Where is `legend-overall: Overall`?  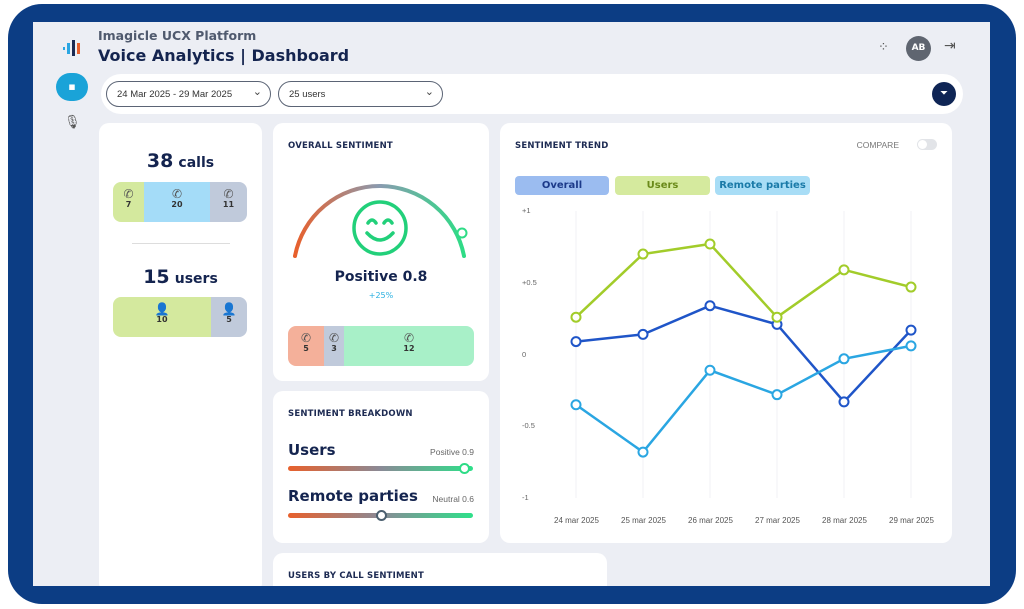 legend-overall: Overall is located at coordinates (562, 185).